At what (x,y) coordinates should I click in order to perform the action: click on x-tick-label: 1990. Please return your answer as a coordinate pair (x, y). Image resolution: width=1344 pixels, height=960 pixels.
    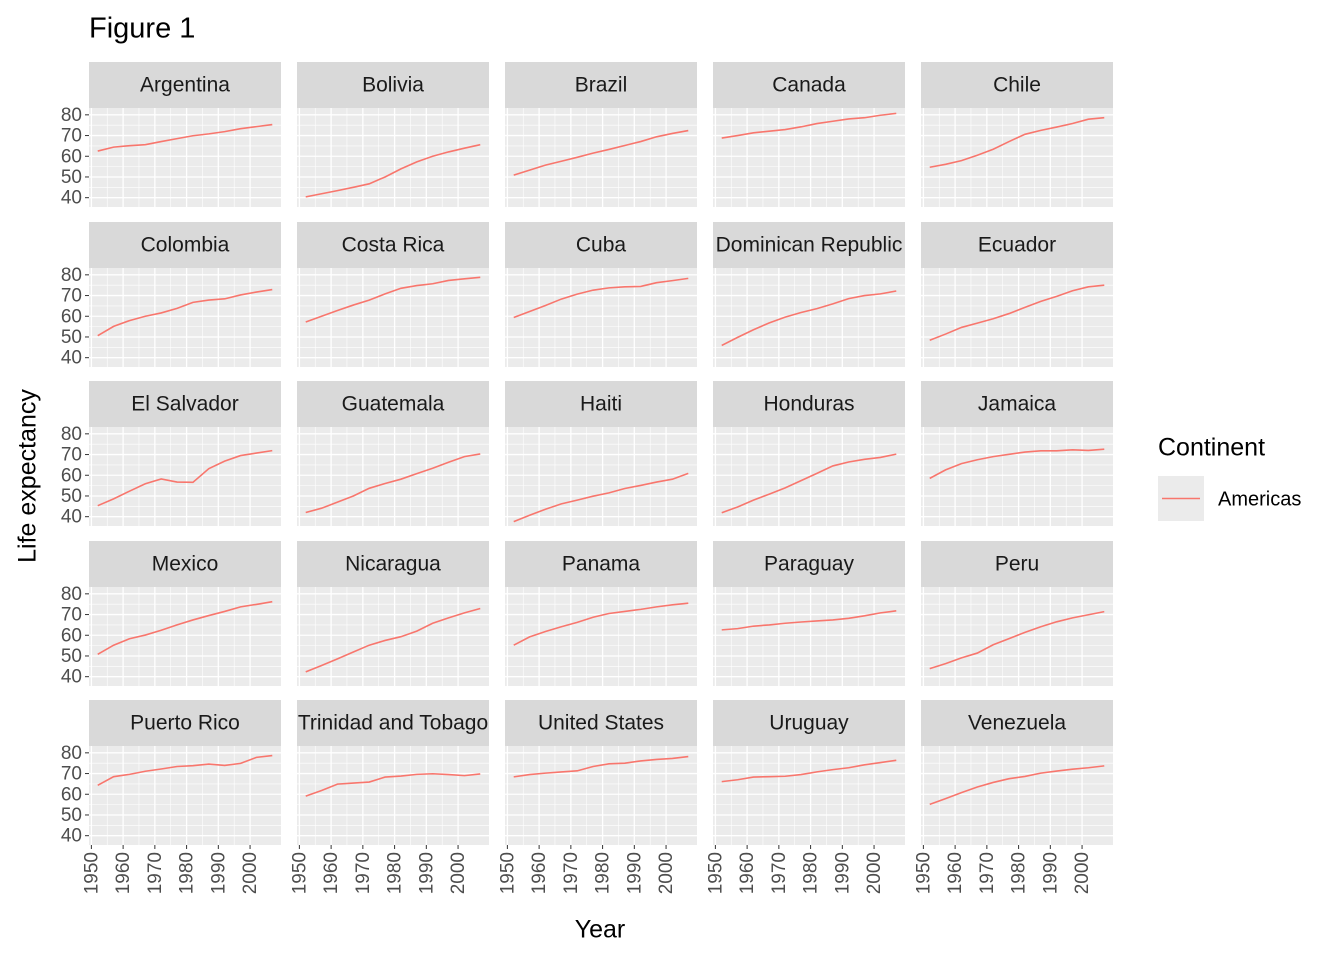
    Looking at the image, I should click on (842, 873).